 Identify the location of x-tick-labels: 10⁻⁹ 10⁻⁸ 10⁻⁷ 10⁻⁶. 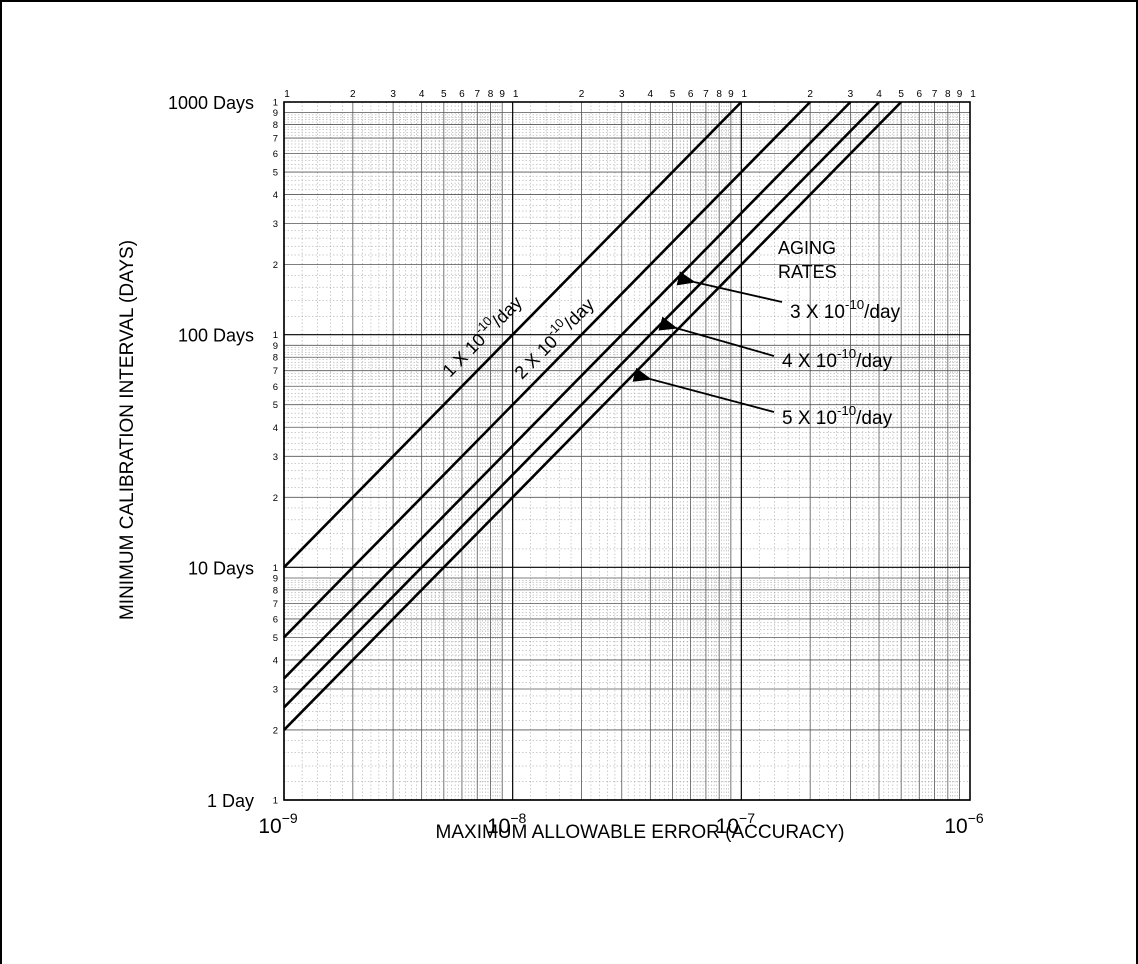
(621, 824).